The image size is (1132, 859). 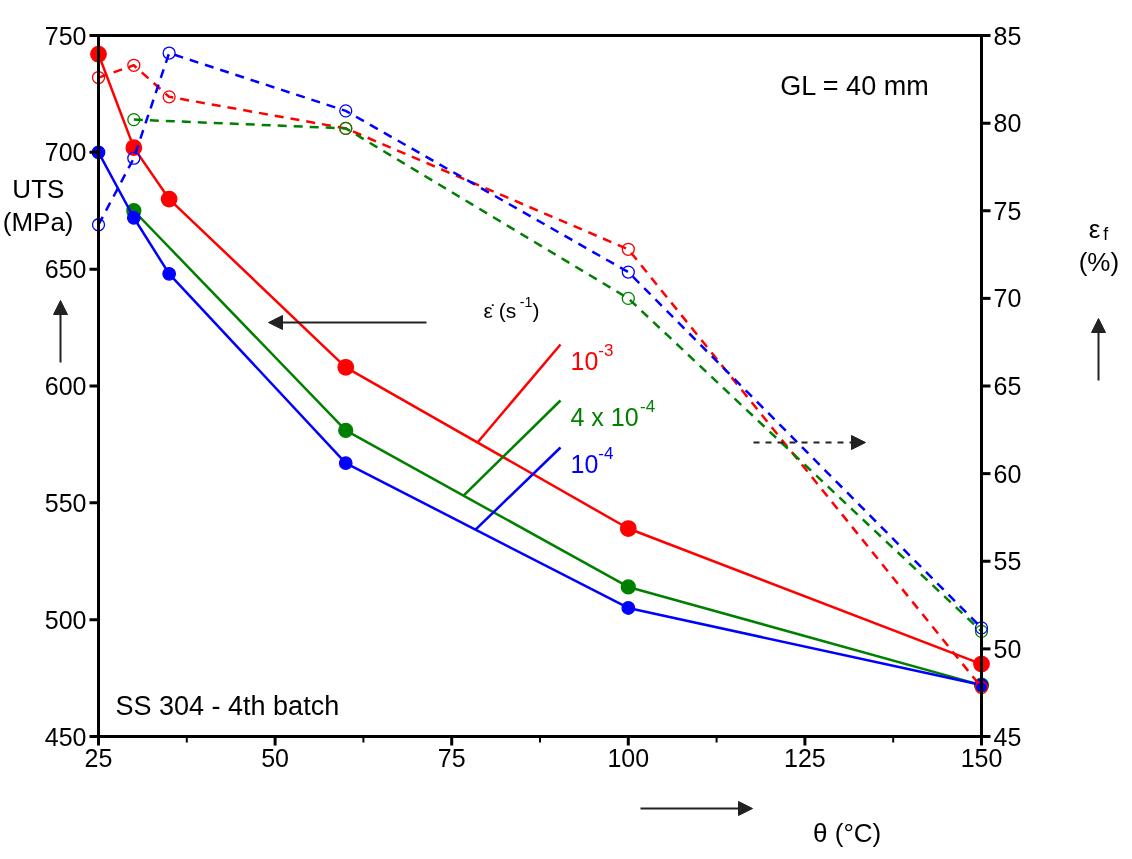 What do you see at coordinates (854, 85) in the screenshot?
I see `annotation: GL = 40 mm` at bounding box center [854, 85].